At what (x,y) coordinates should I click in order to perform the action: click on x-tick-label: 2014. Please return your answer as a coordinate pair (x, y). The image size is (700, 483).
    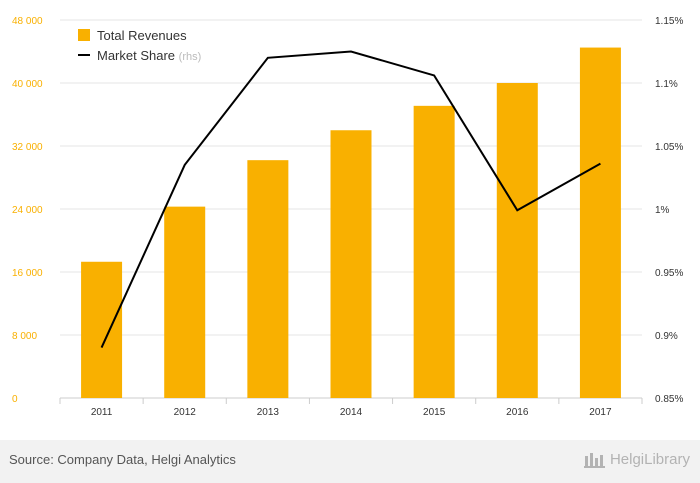
    Looking at the image, I should click on (351, 412).